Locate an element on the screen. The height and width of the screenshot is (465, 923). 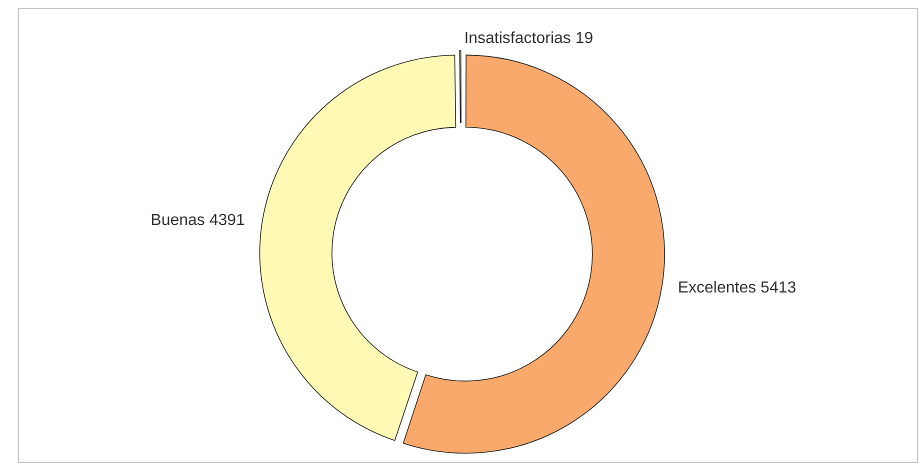
data-label: 4391 is located at coordinates (227, 220).